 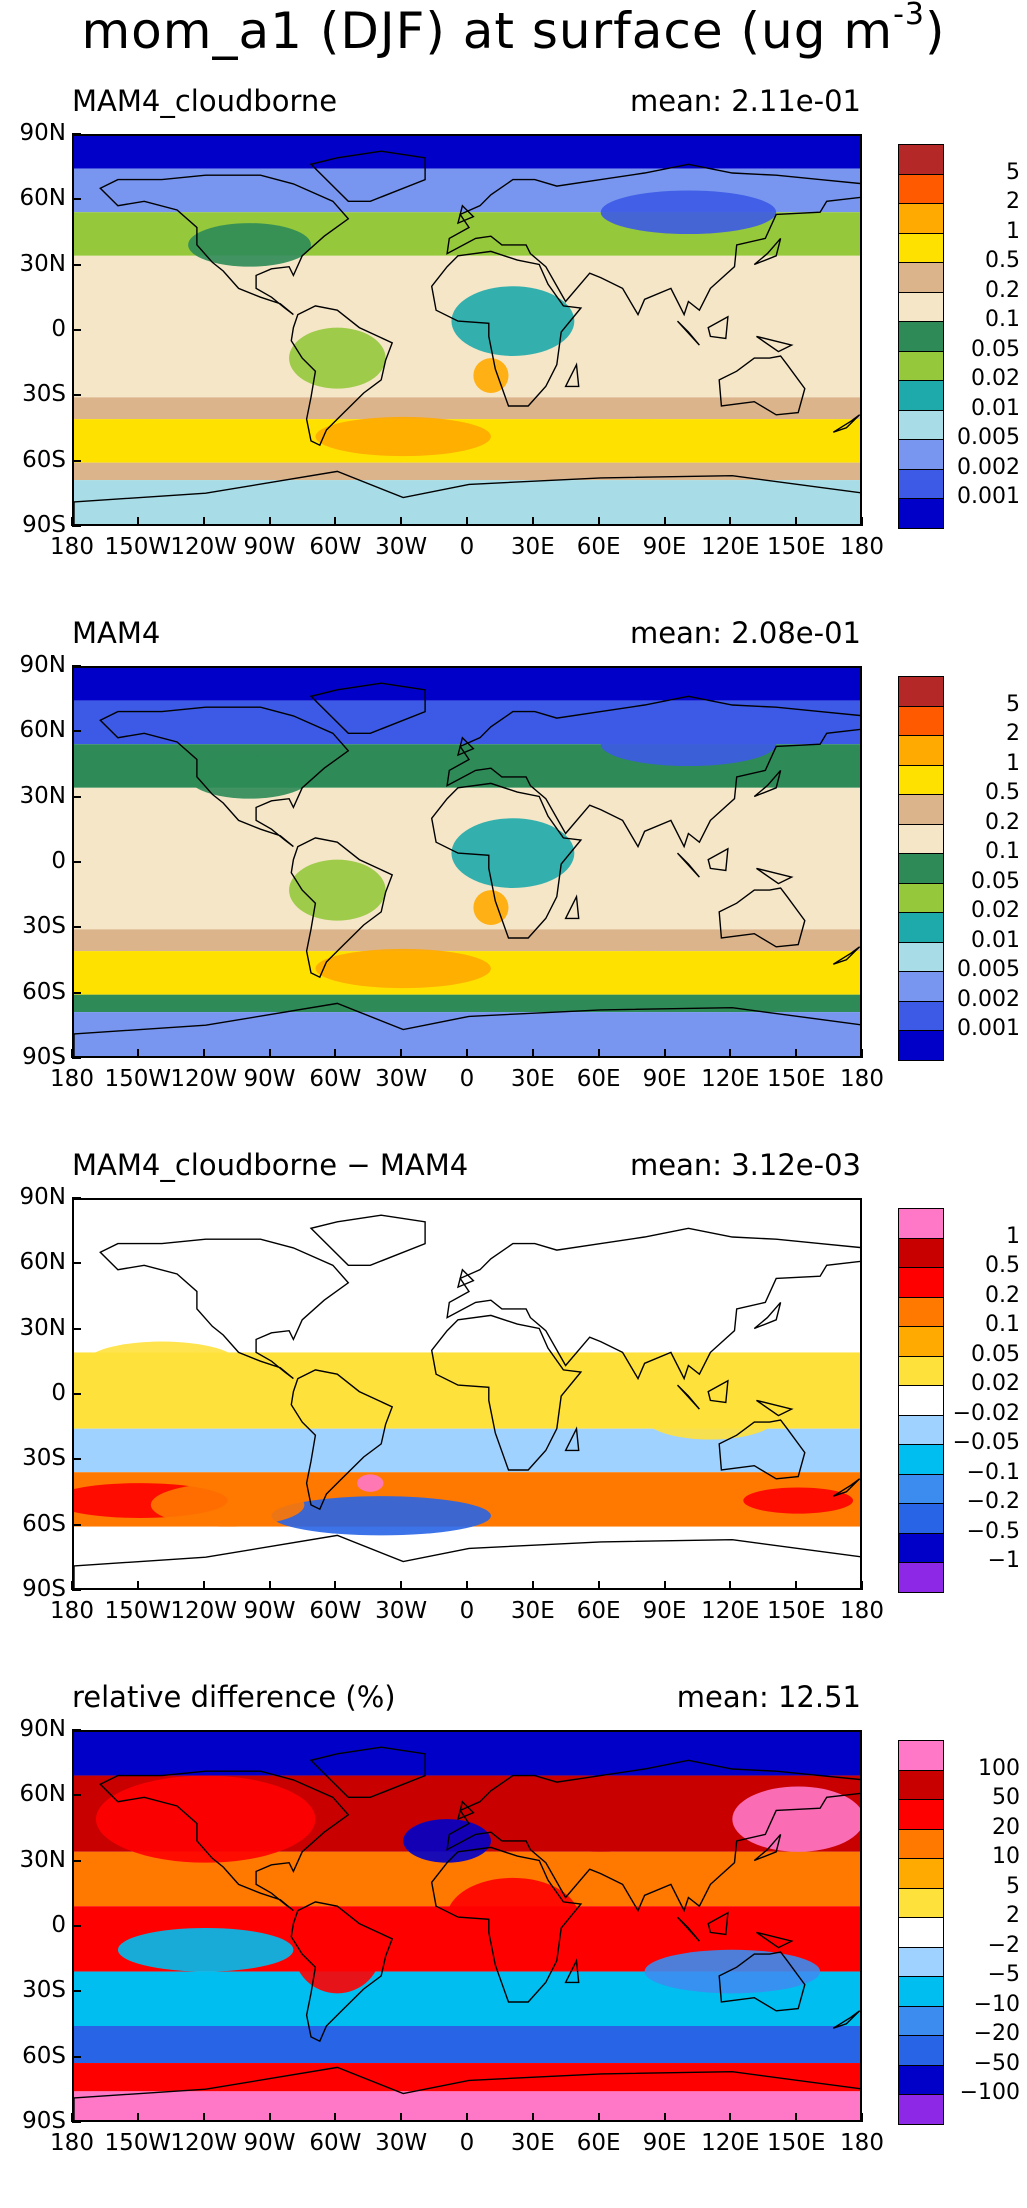 What do you see at coordinates (467, 1079) in the screenshot?
I see `x-tick-label: 0` at bounding box center [467, 1079].